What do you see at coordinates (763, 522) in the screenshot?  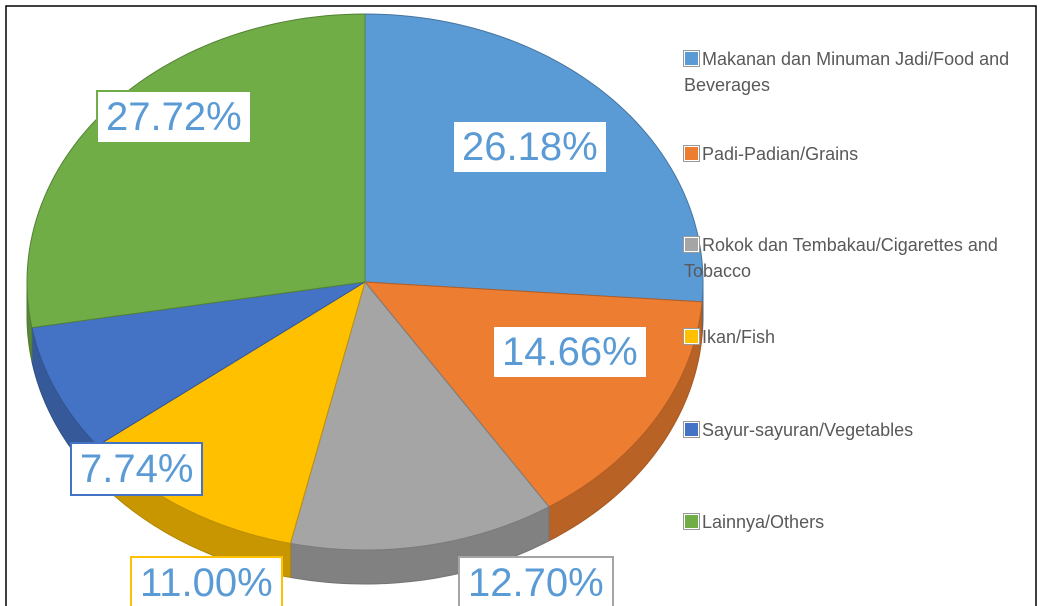 I see `legend-label: Lainnya/Others` at bounding box center [763, 522].